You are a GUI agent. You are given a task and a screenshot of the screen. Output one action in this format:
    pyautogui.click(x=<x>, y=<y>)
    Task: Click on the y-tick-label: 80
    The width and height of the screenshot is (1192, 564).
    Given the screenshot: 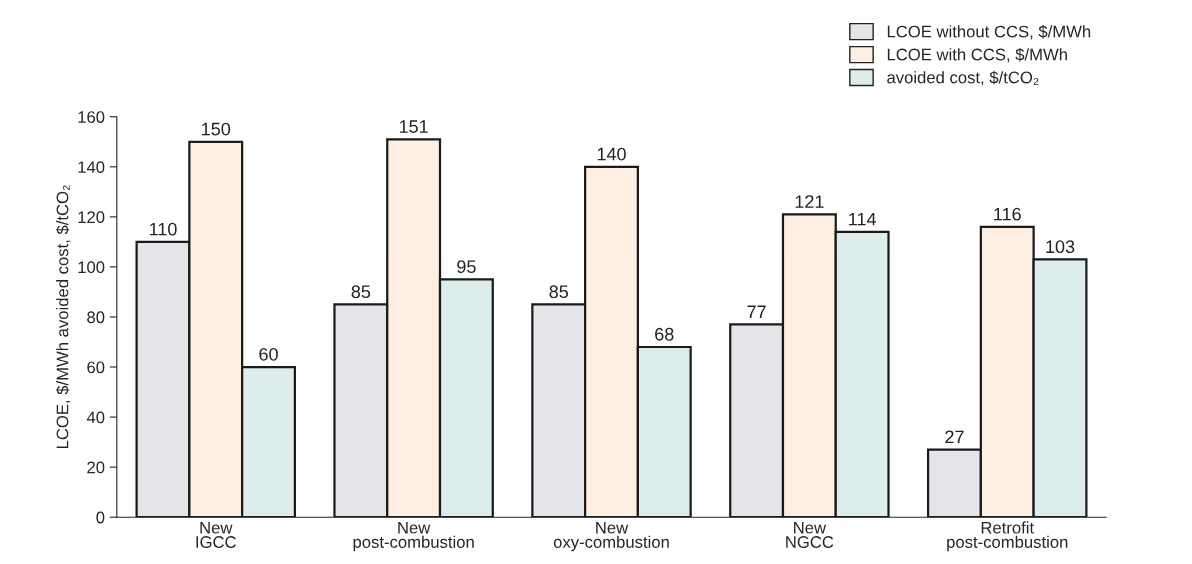 What is the action you would take?
    pyautogui.click(x=96, y=317)
    